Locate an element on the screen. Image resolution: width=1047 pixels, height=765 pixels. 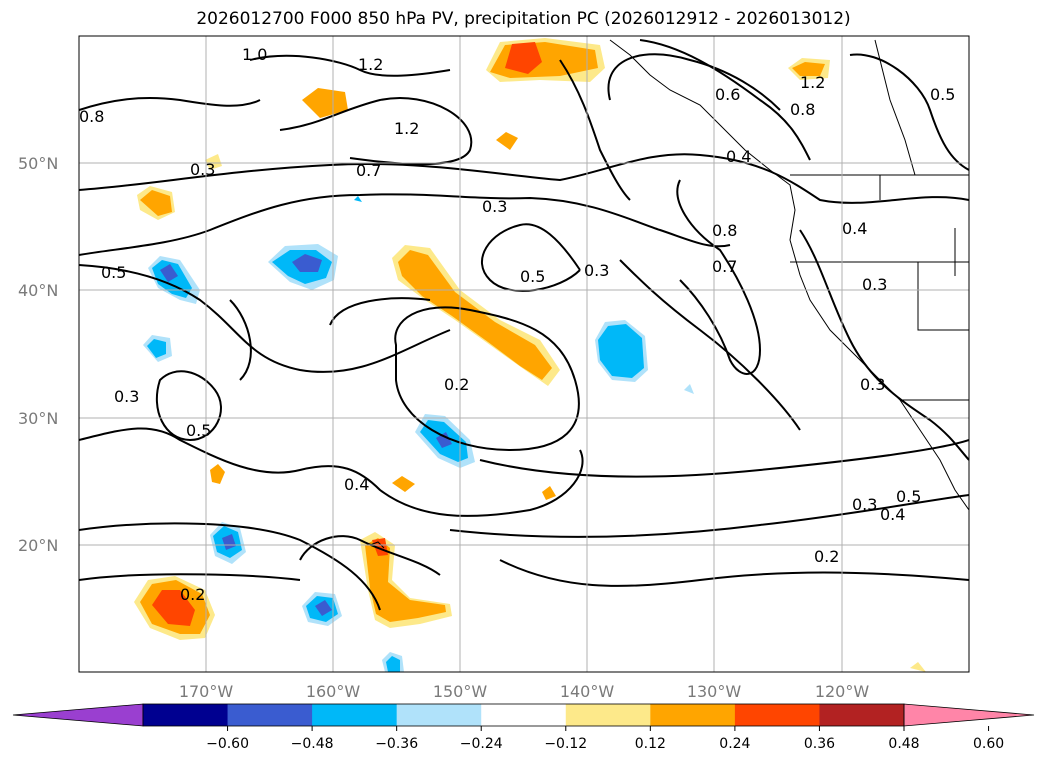
lon-label: 150°W is located at coordinates (460, 691).